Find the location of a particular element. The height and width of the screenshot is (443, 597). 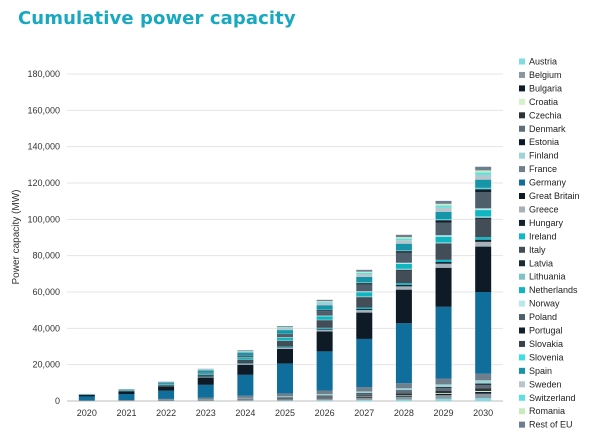

legend-item: Estonia is located at coordinates (539, 142).